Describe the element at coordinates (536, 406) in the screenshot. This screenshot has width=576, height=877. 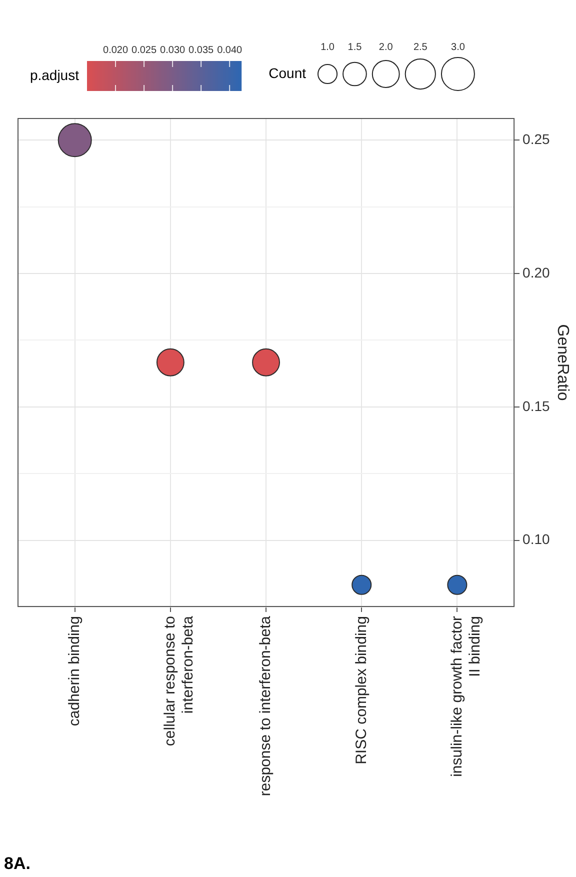
I see `y-tick-label: 0.15` at that location.